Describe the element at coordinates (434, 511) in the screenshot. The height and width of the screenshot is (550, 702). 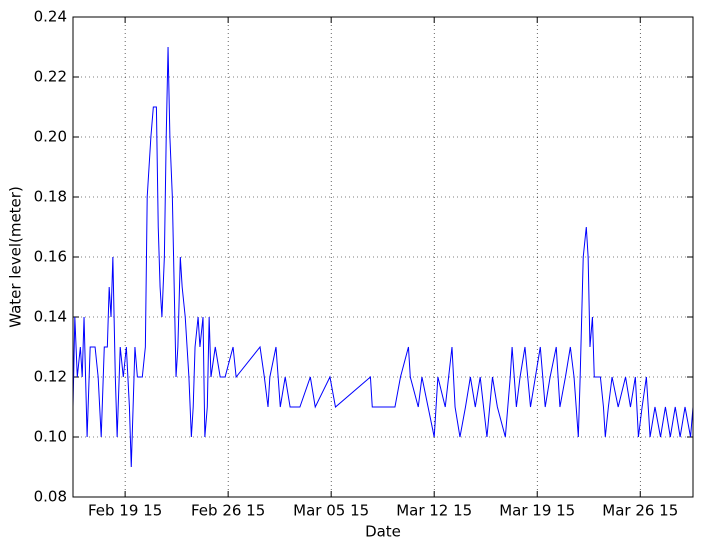
I see `x-tick-label: Mar 12 15` at that location.